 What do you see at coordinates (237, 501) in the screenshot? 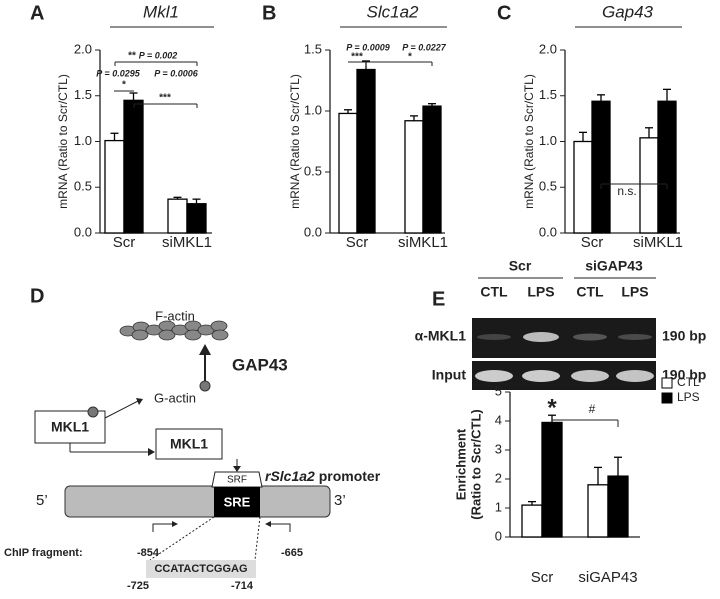
I see `sre-label: SRE` at bounding box center [237, 501].